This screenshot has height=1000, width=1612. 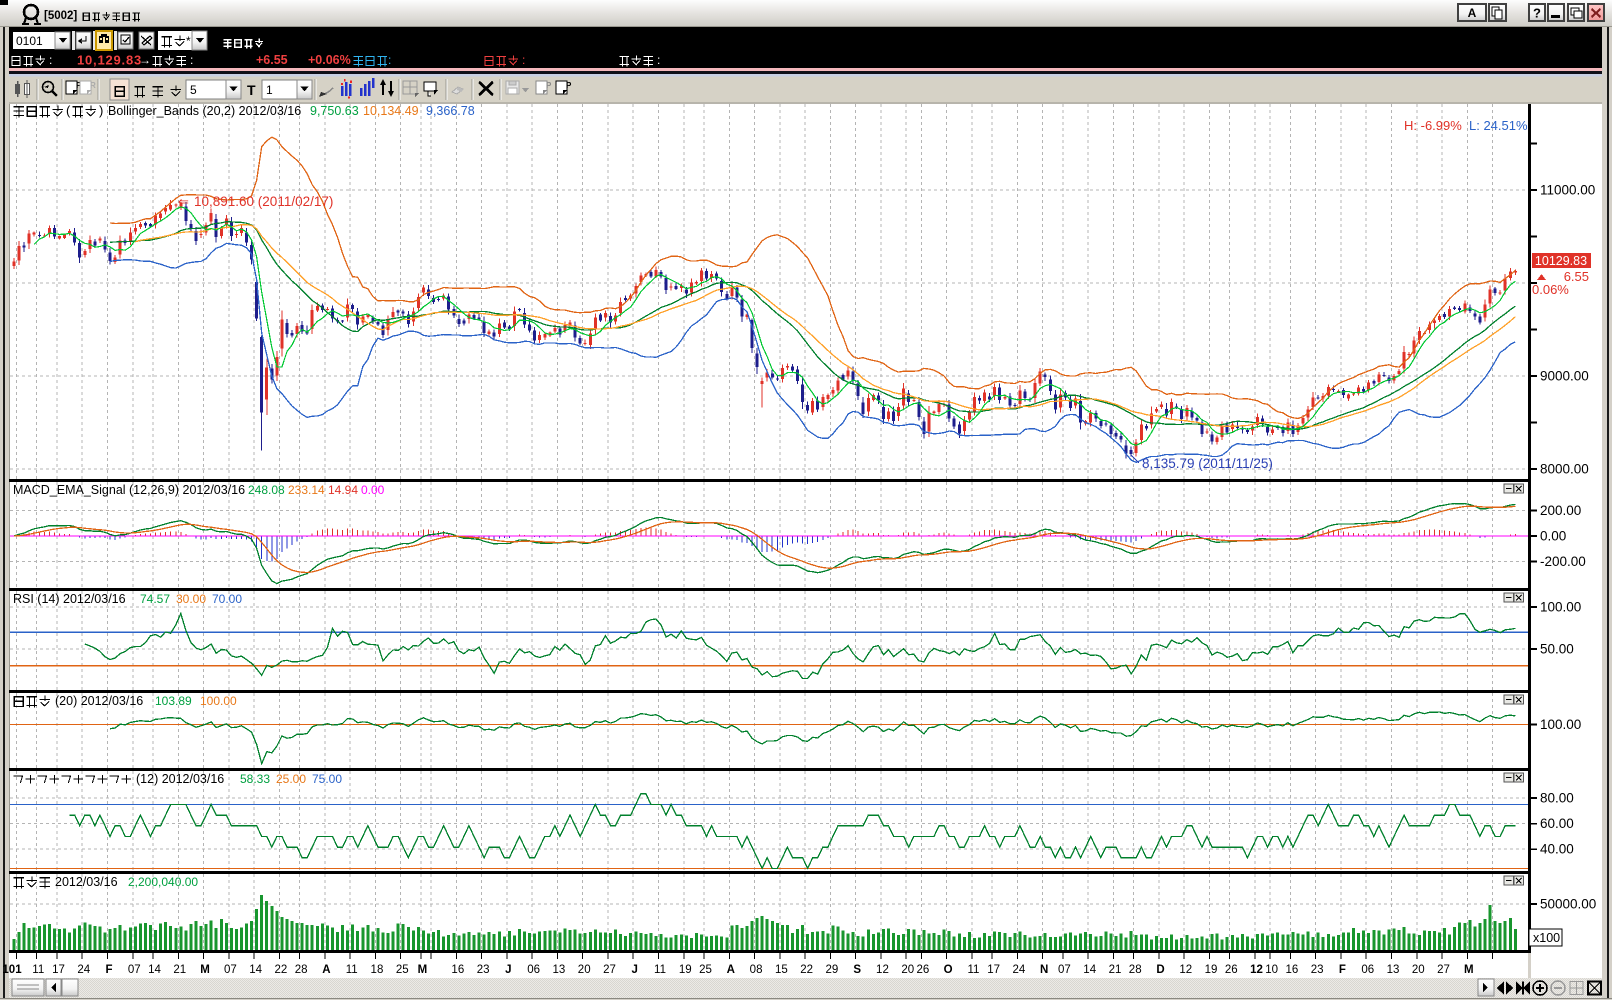 I want to click on svg-text: -200.00, so click(x=1563, y=561).